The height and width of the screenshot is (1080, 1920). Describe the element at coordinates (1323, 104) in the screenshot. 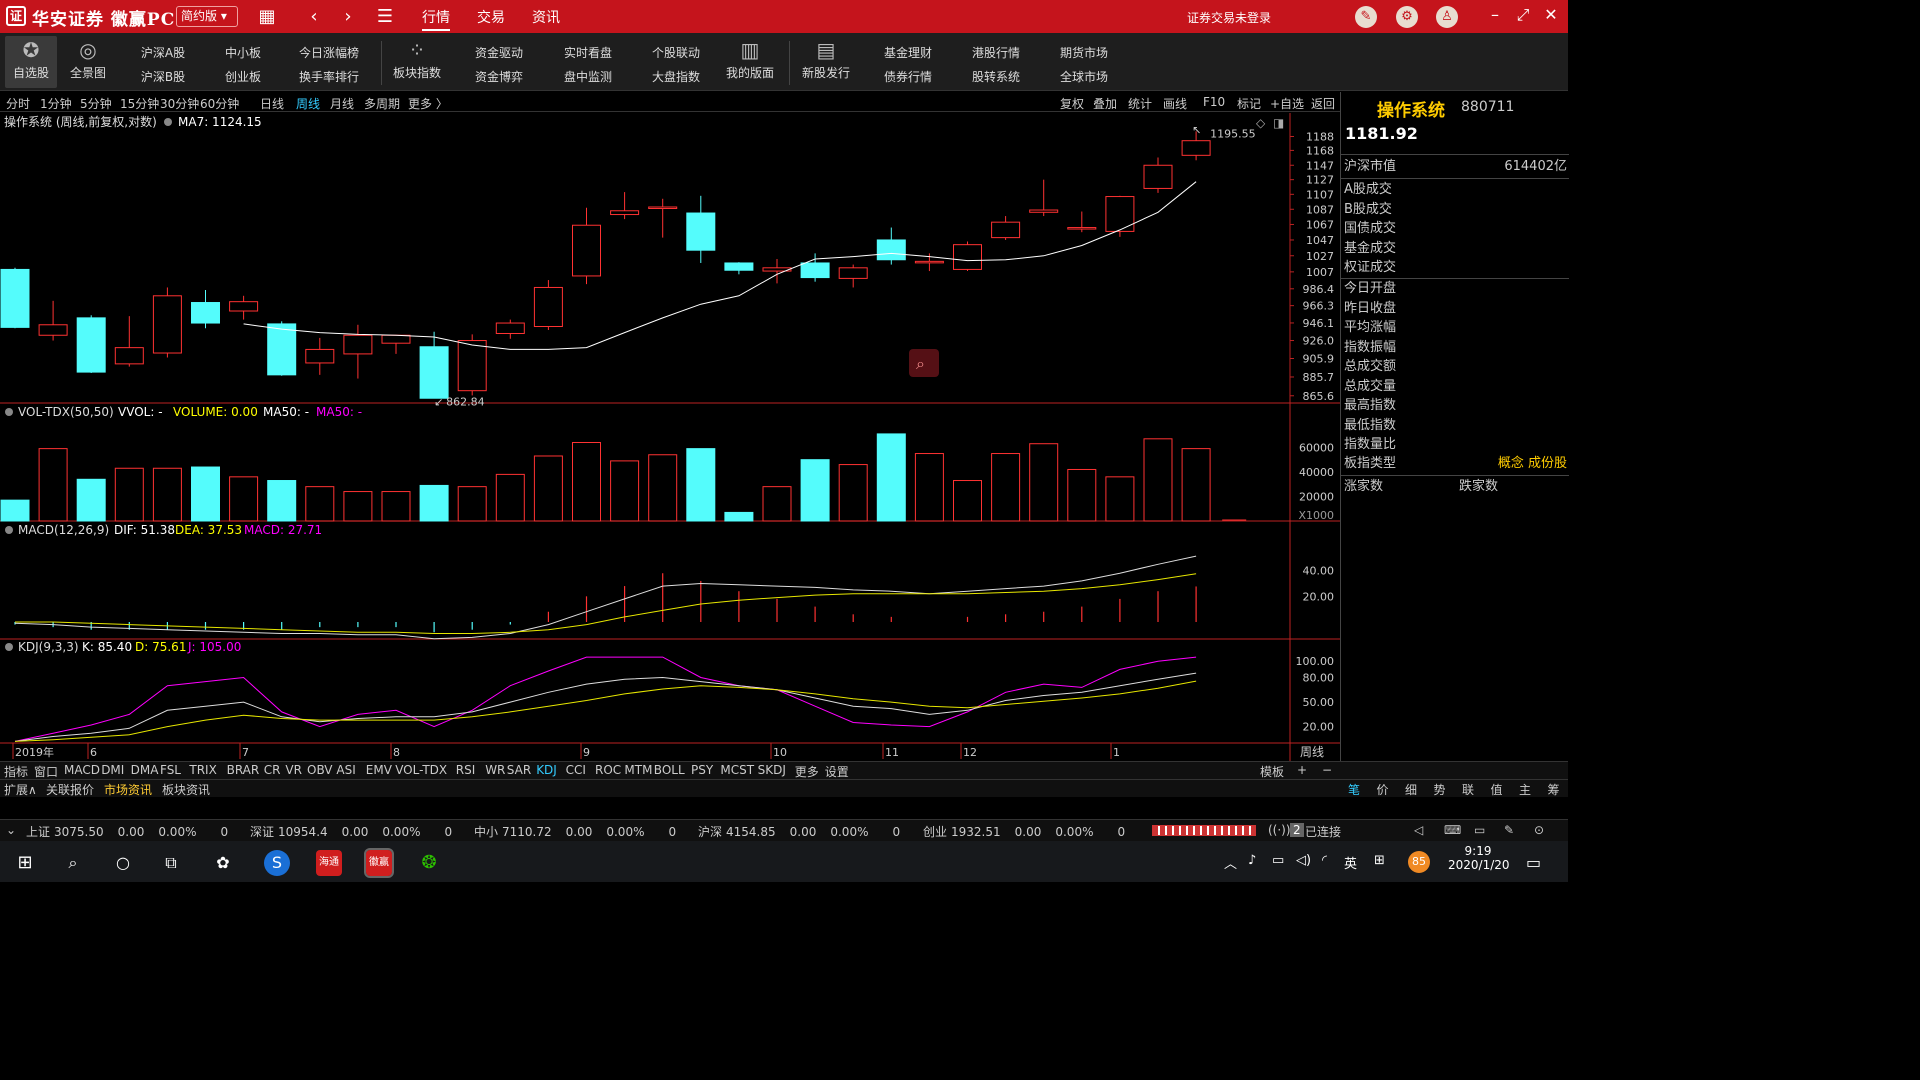

I see `chart-tool-button: 返回` at that location.